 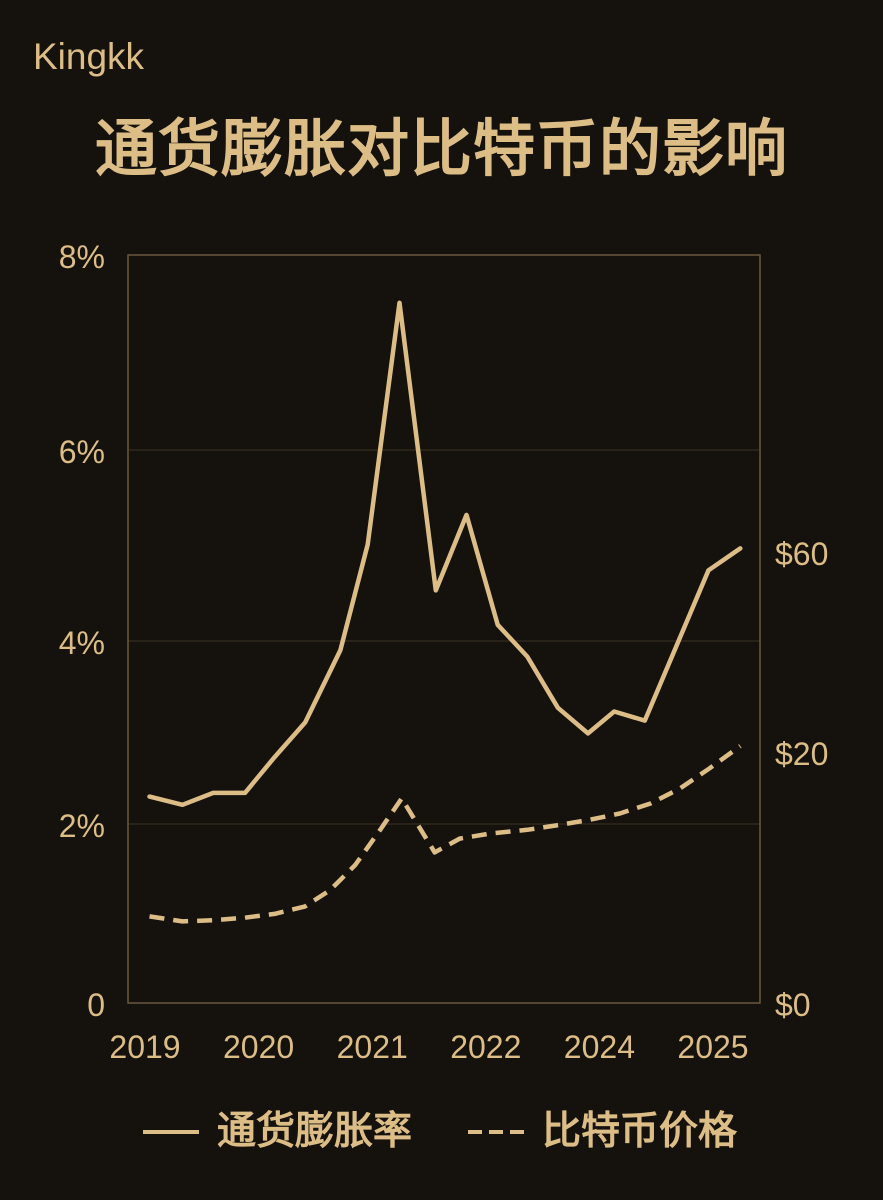 What do you see at coordinates (801, 779) in the screenshot?
I see `y-axis-right: $0 $20 $60` at bounding box center [801, 779].